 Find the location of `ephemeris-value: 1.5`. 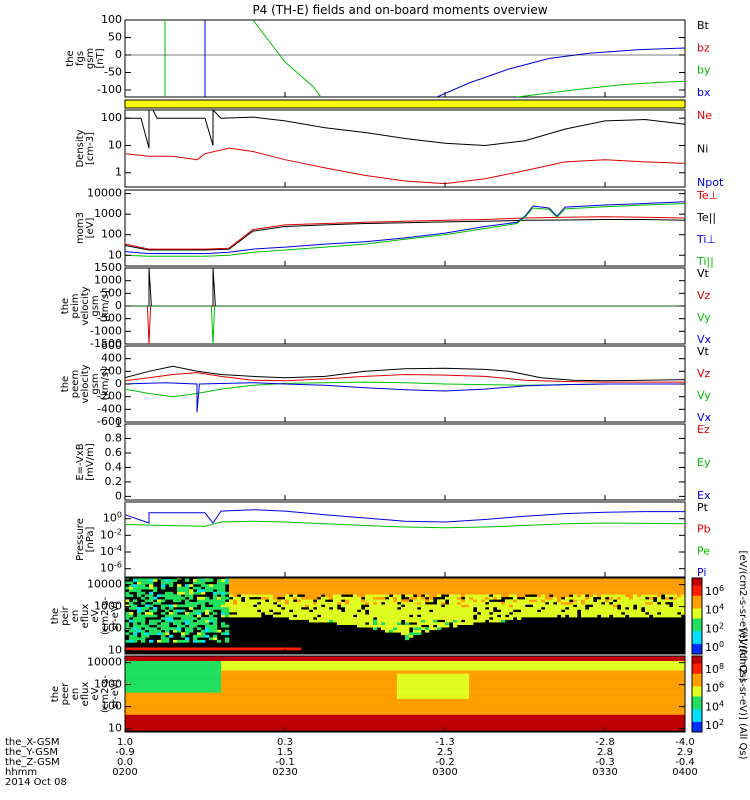

ephemeris-value: 1.5 is located at coordinates (285, 752).